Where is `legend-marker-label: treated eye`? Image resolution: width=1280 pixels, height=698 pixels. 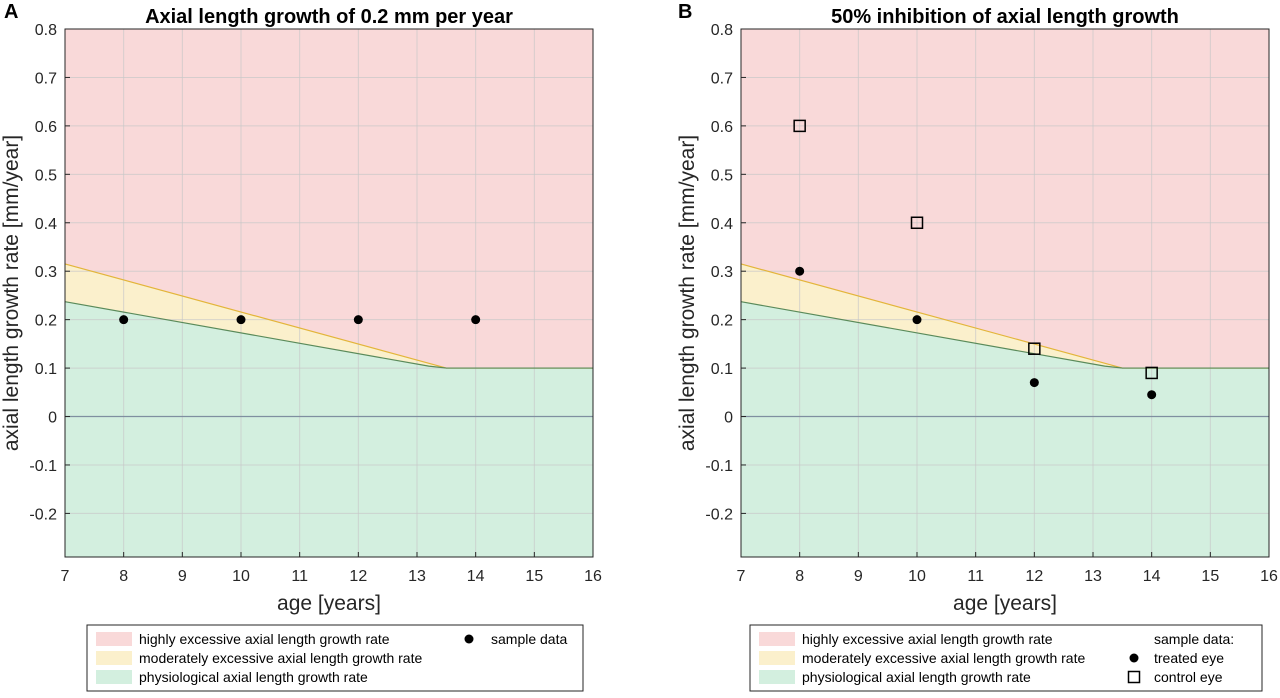
legend-marker-label: treated eye is located at coordinates (1189, 658).